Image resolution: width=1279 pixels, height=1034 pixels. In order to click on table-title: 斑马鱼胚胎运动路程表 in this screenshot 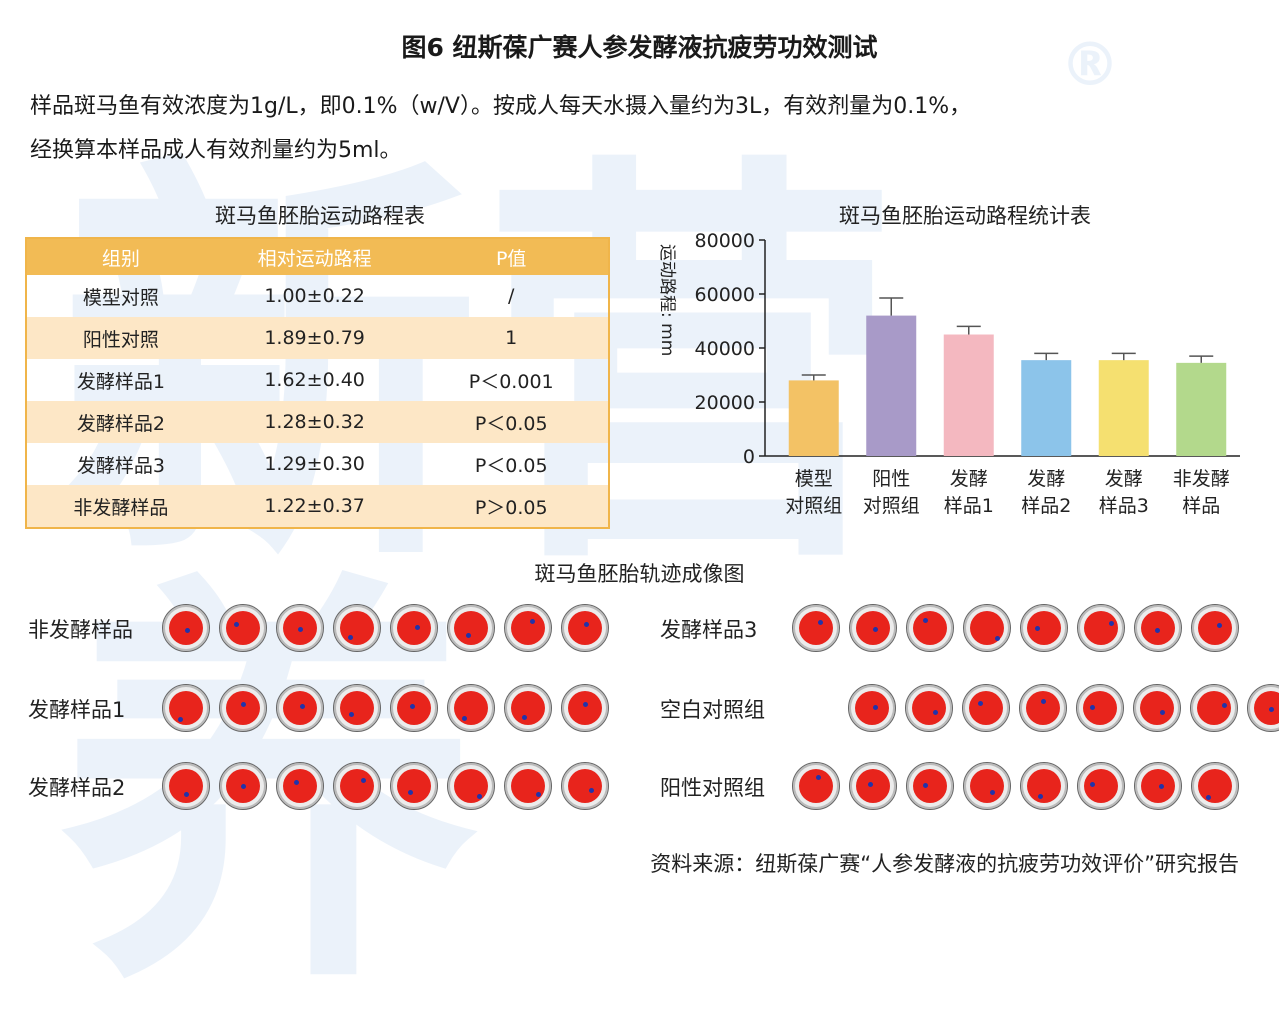, I will do `click(320, 216)`.